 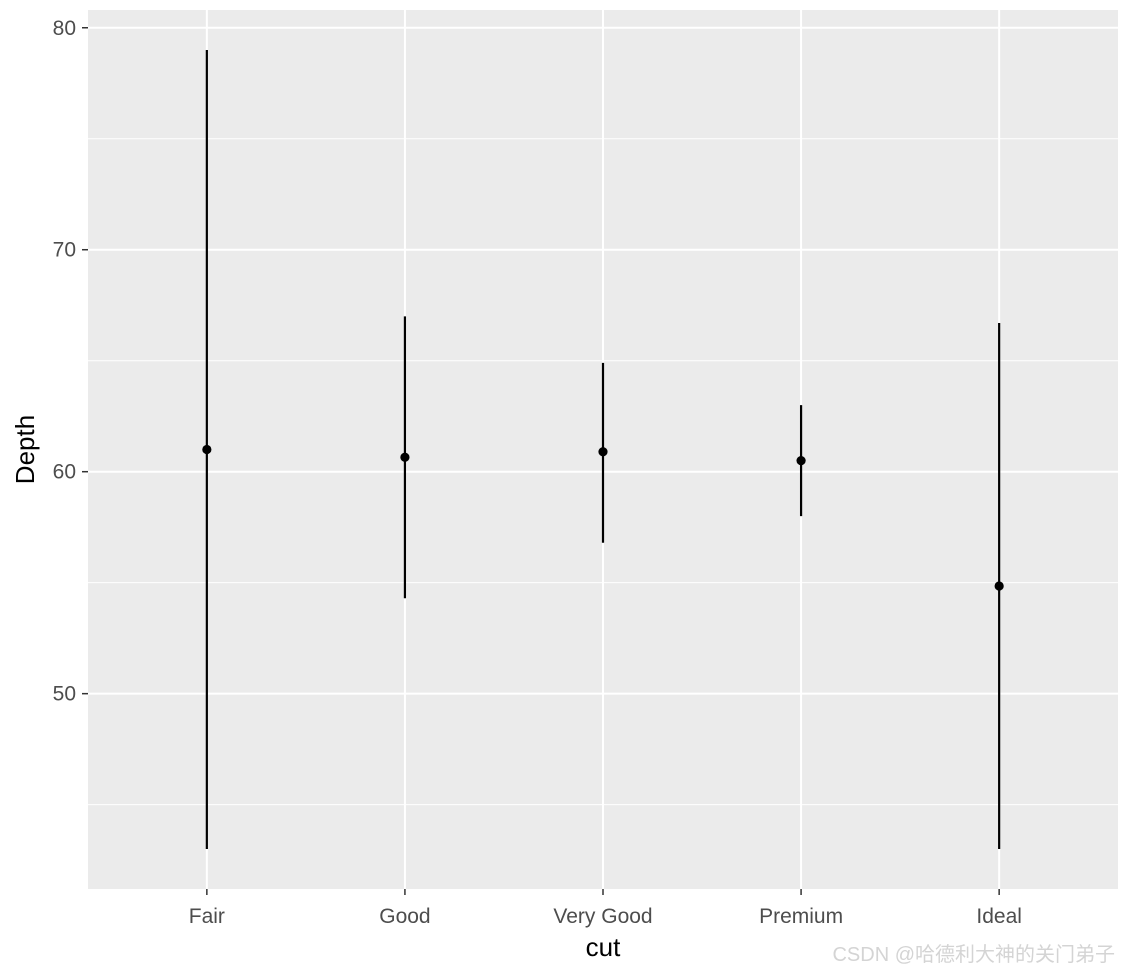 What do you see at coordinates (25, 449) in the screenshot?
I see `y-axis-title: Depth` at bounding box center [25, 449].